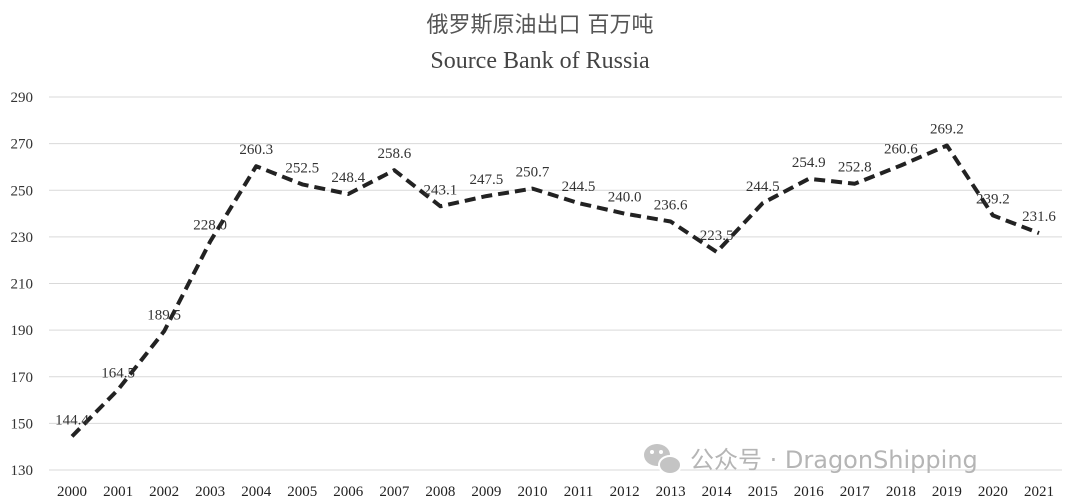  I want to click on data-label: 247.5, so click(487, 180).